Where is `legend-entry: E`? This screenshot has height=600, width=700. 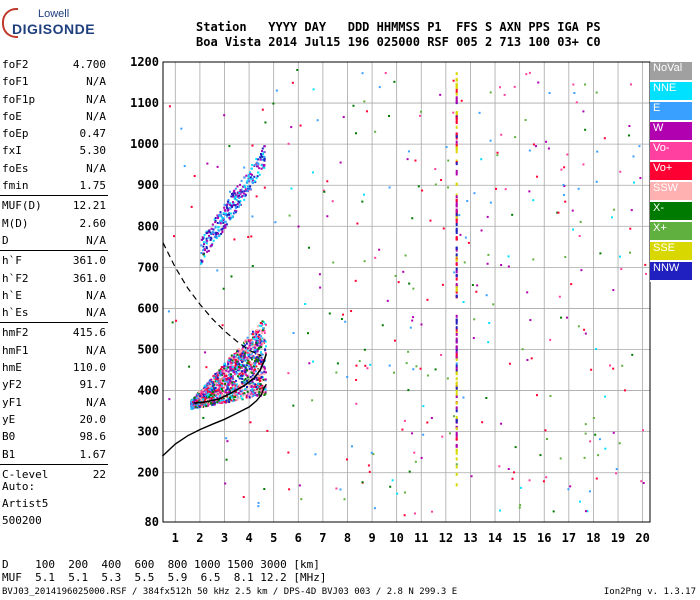
legend-entry: E is located at coordinates (671, 112).